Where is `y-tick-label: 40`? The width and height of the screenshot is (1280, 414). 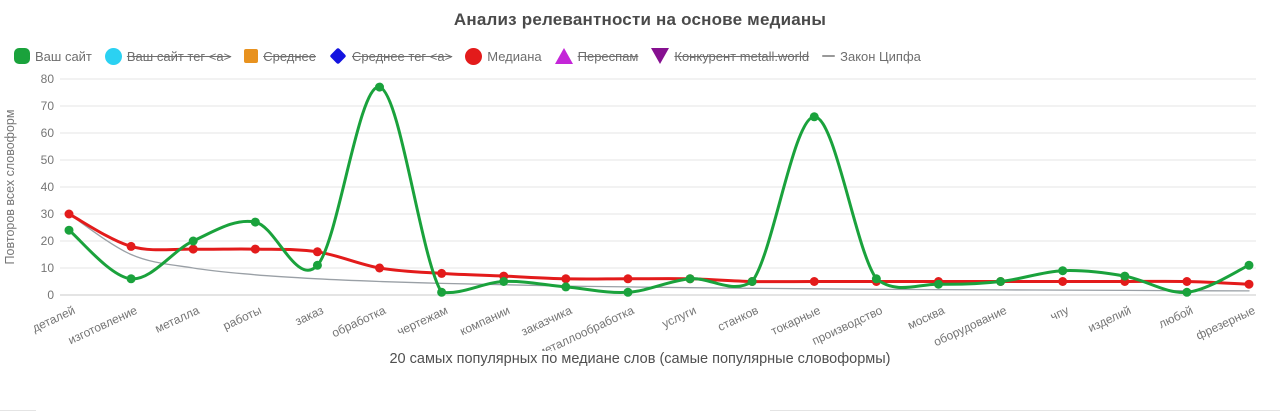
y-tick-label: 40 is located at coordinates (48, 187).